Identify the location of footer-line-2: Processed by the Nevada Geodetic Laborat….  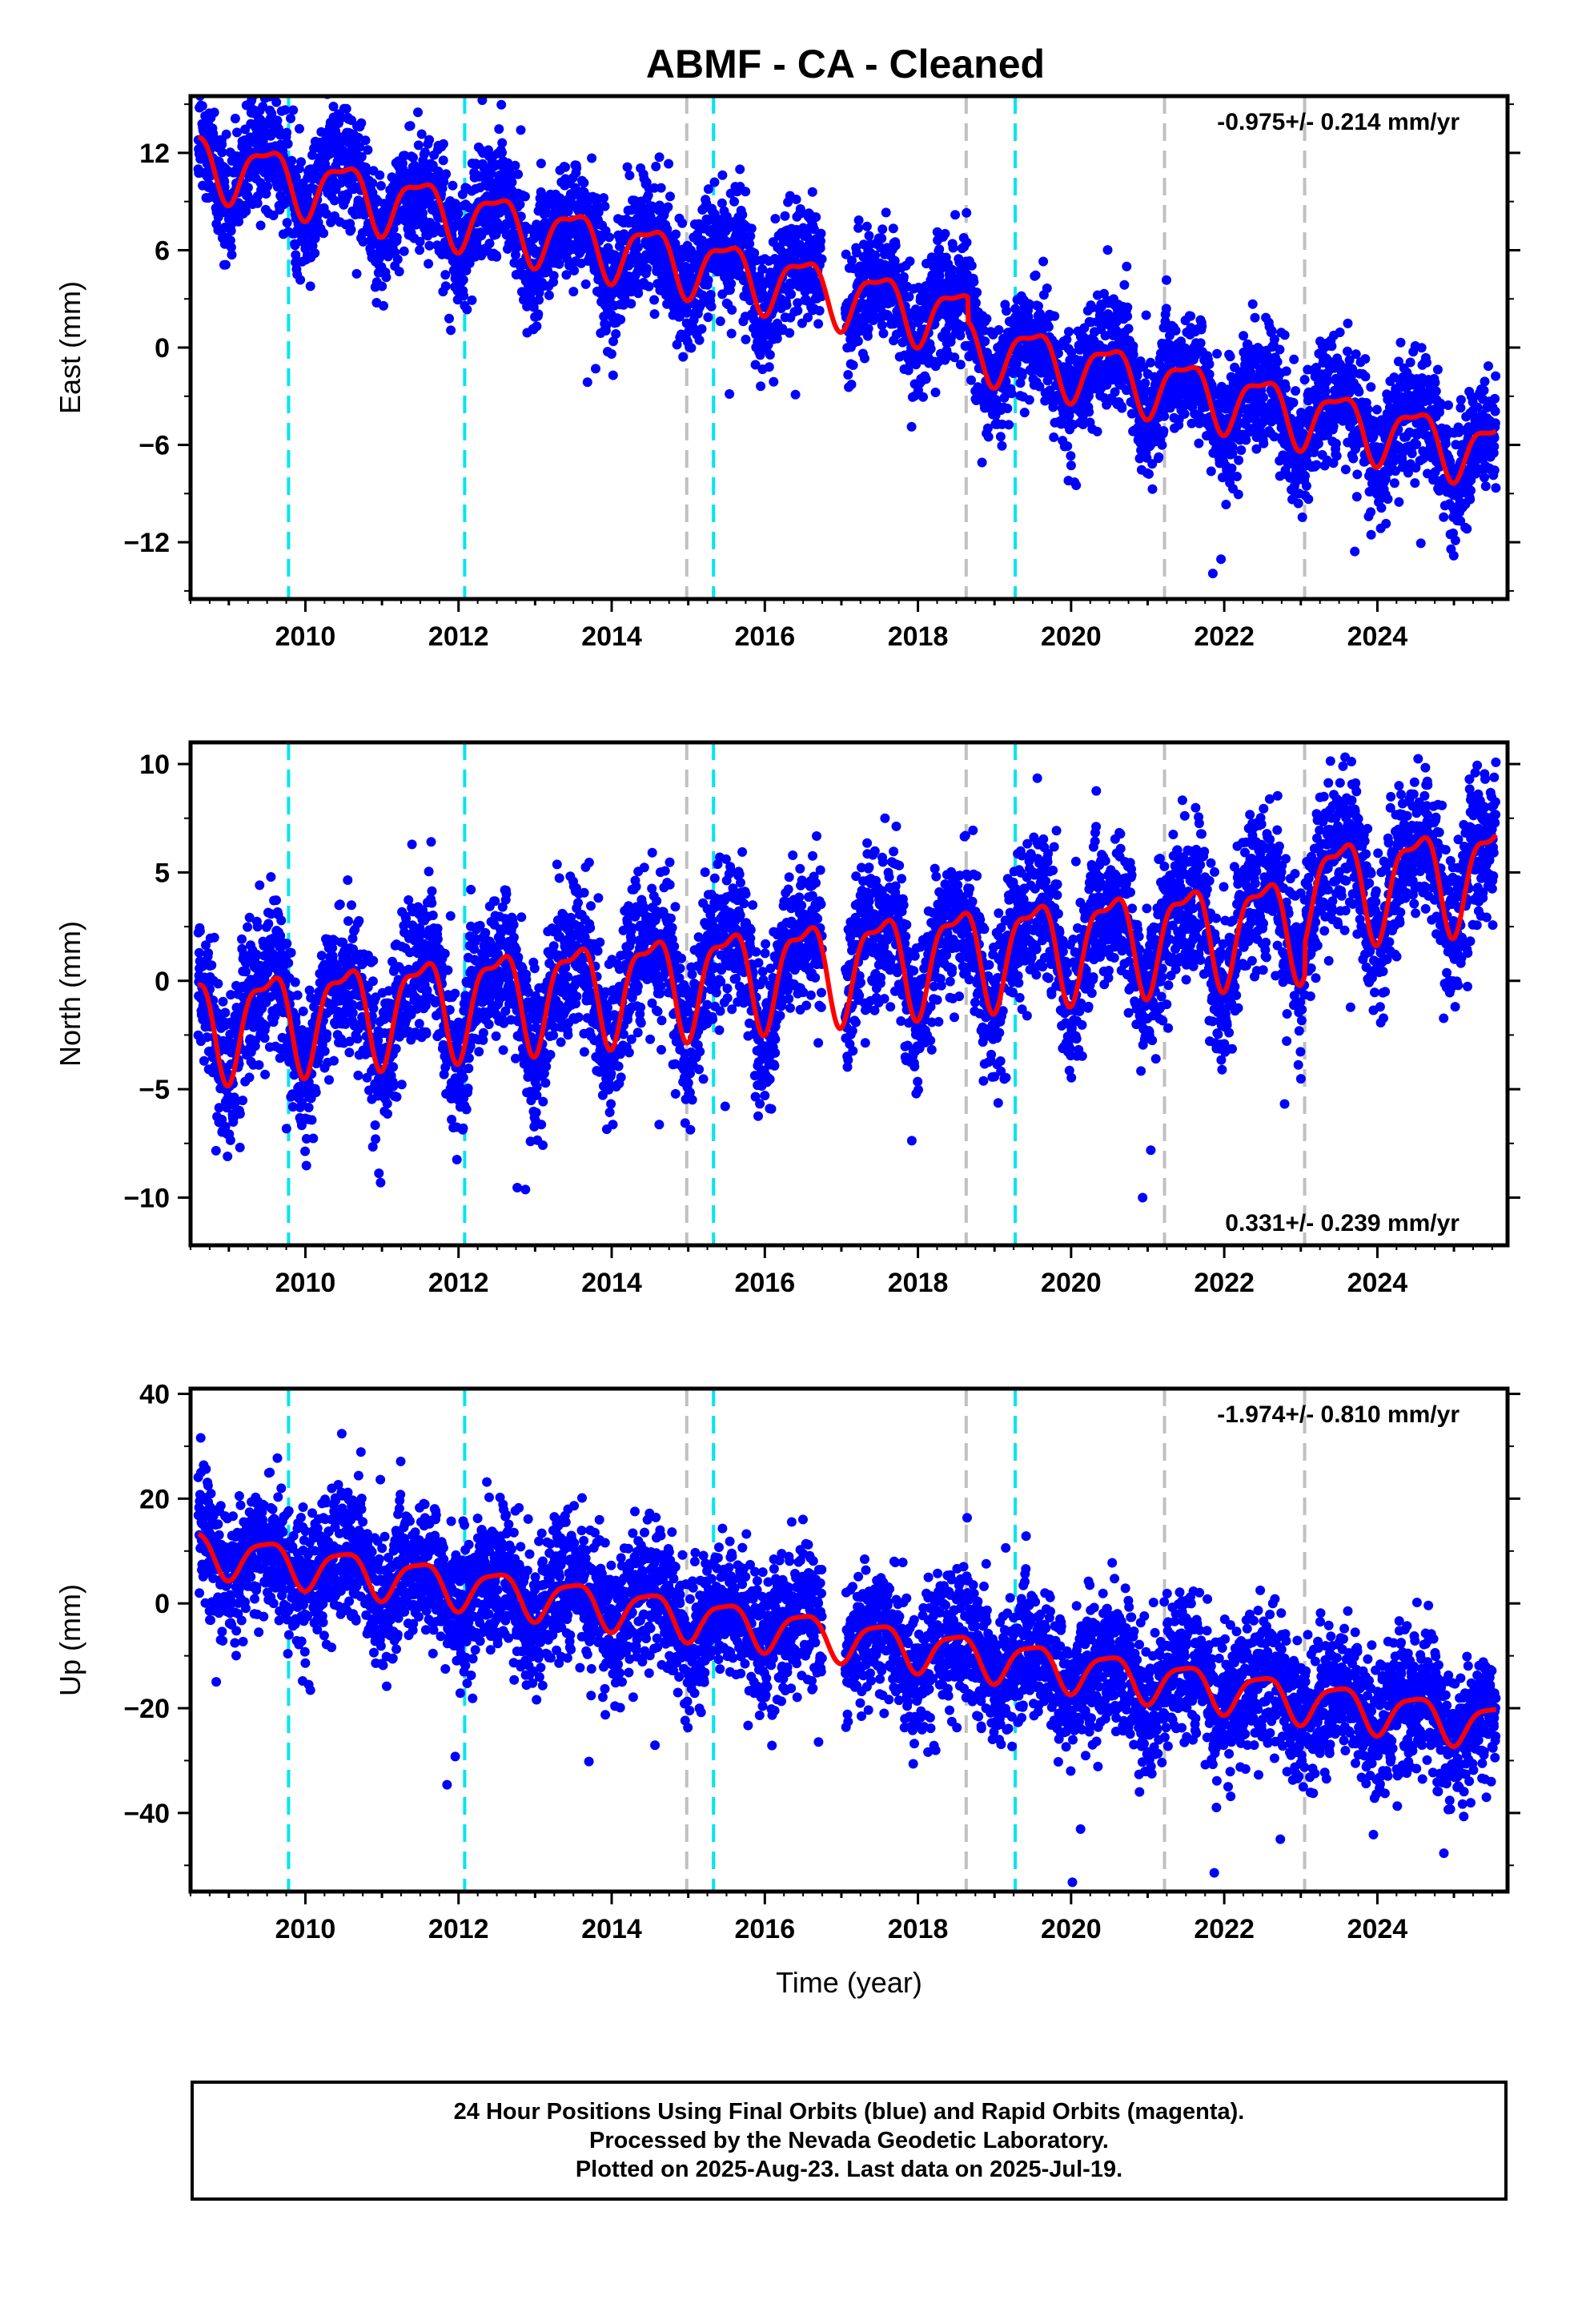
(849, 2140).